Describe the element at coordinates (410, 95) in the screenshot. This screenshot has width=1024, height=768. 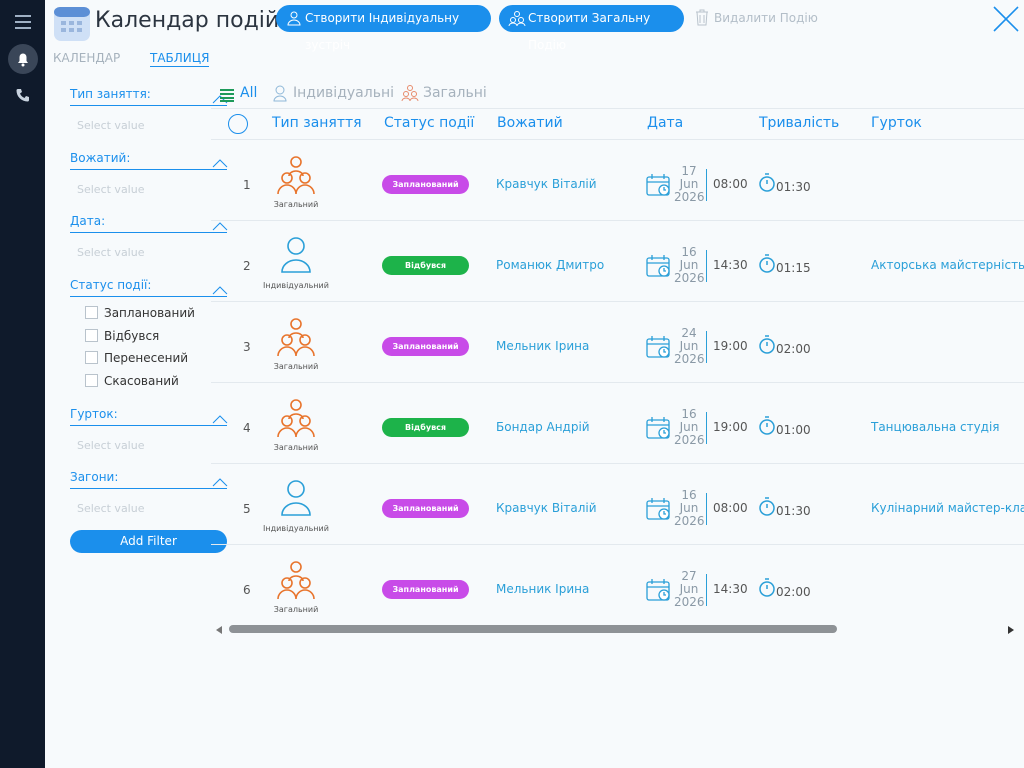
I see `general-tab-icon` at that location.